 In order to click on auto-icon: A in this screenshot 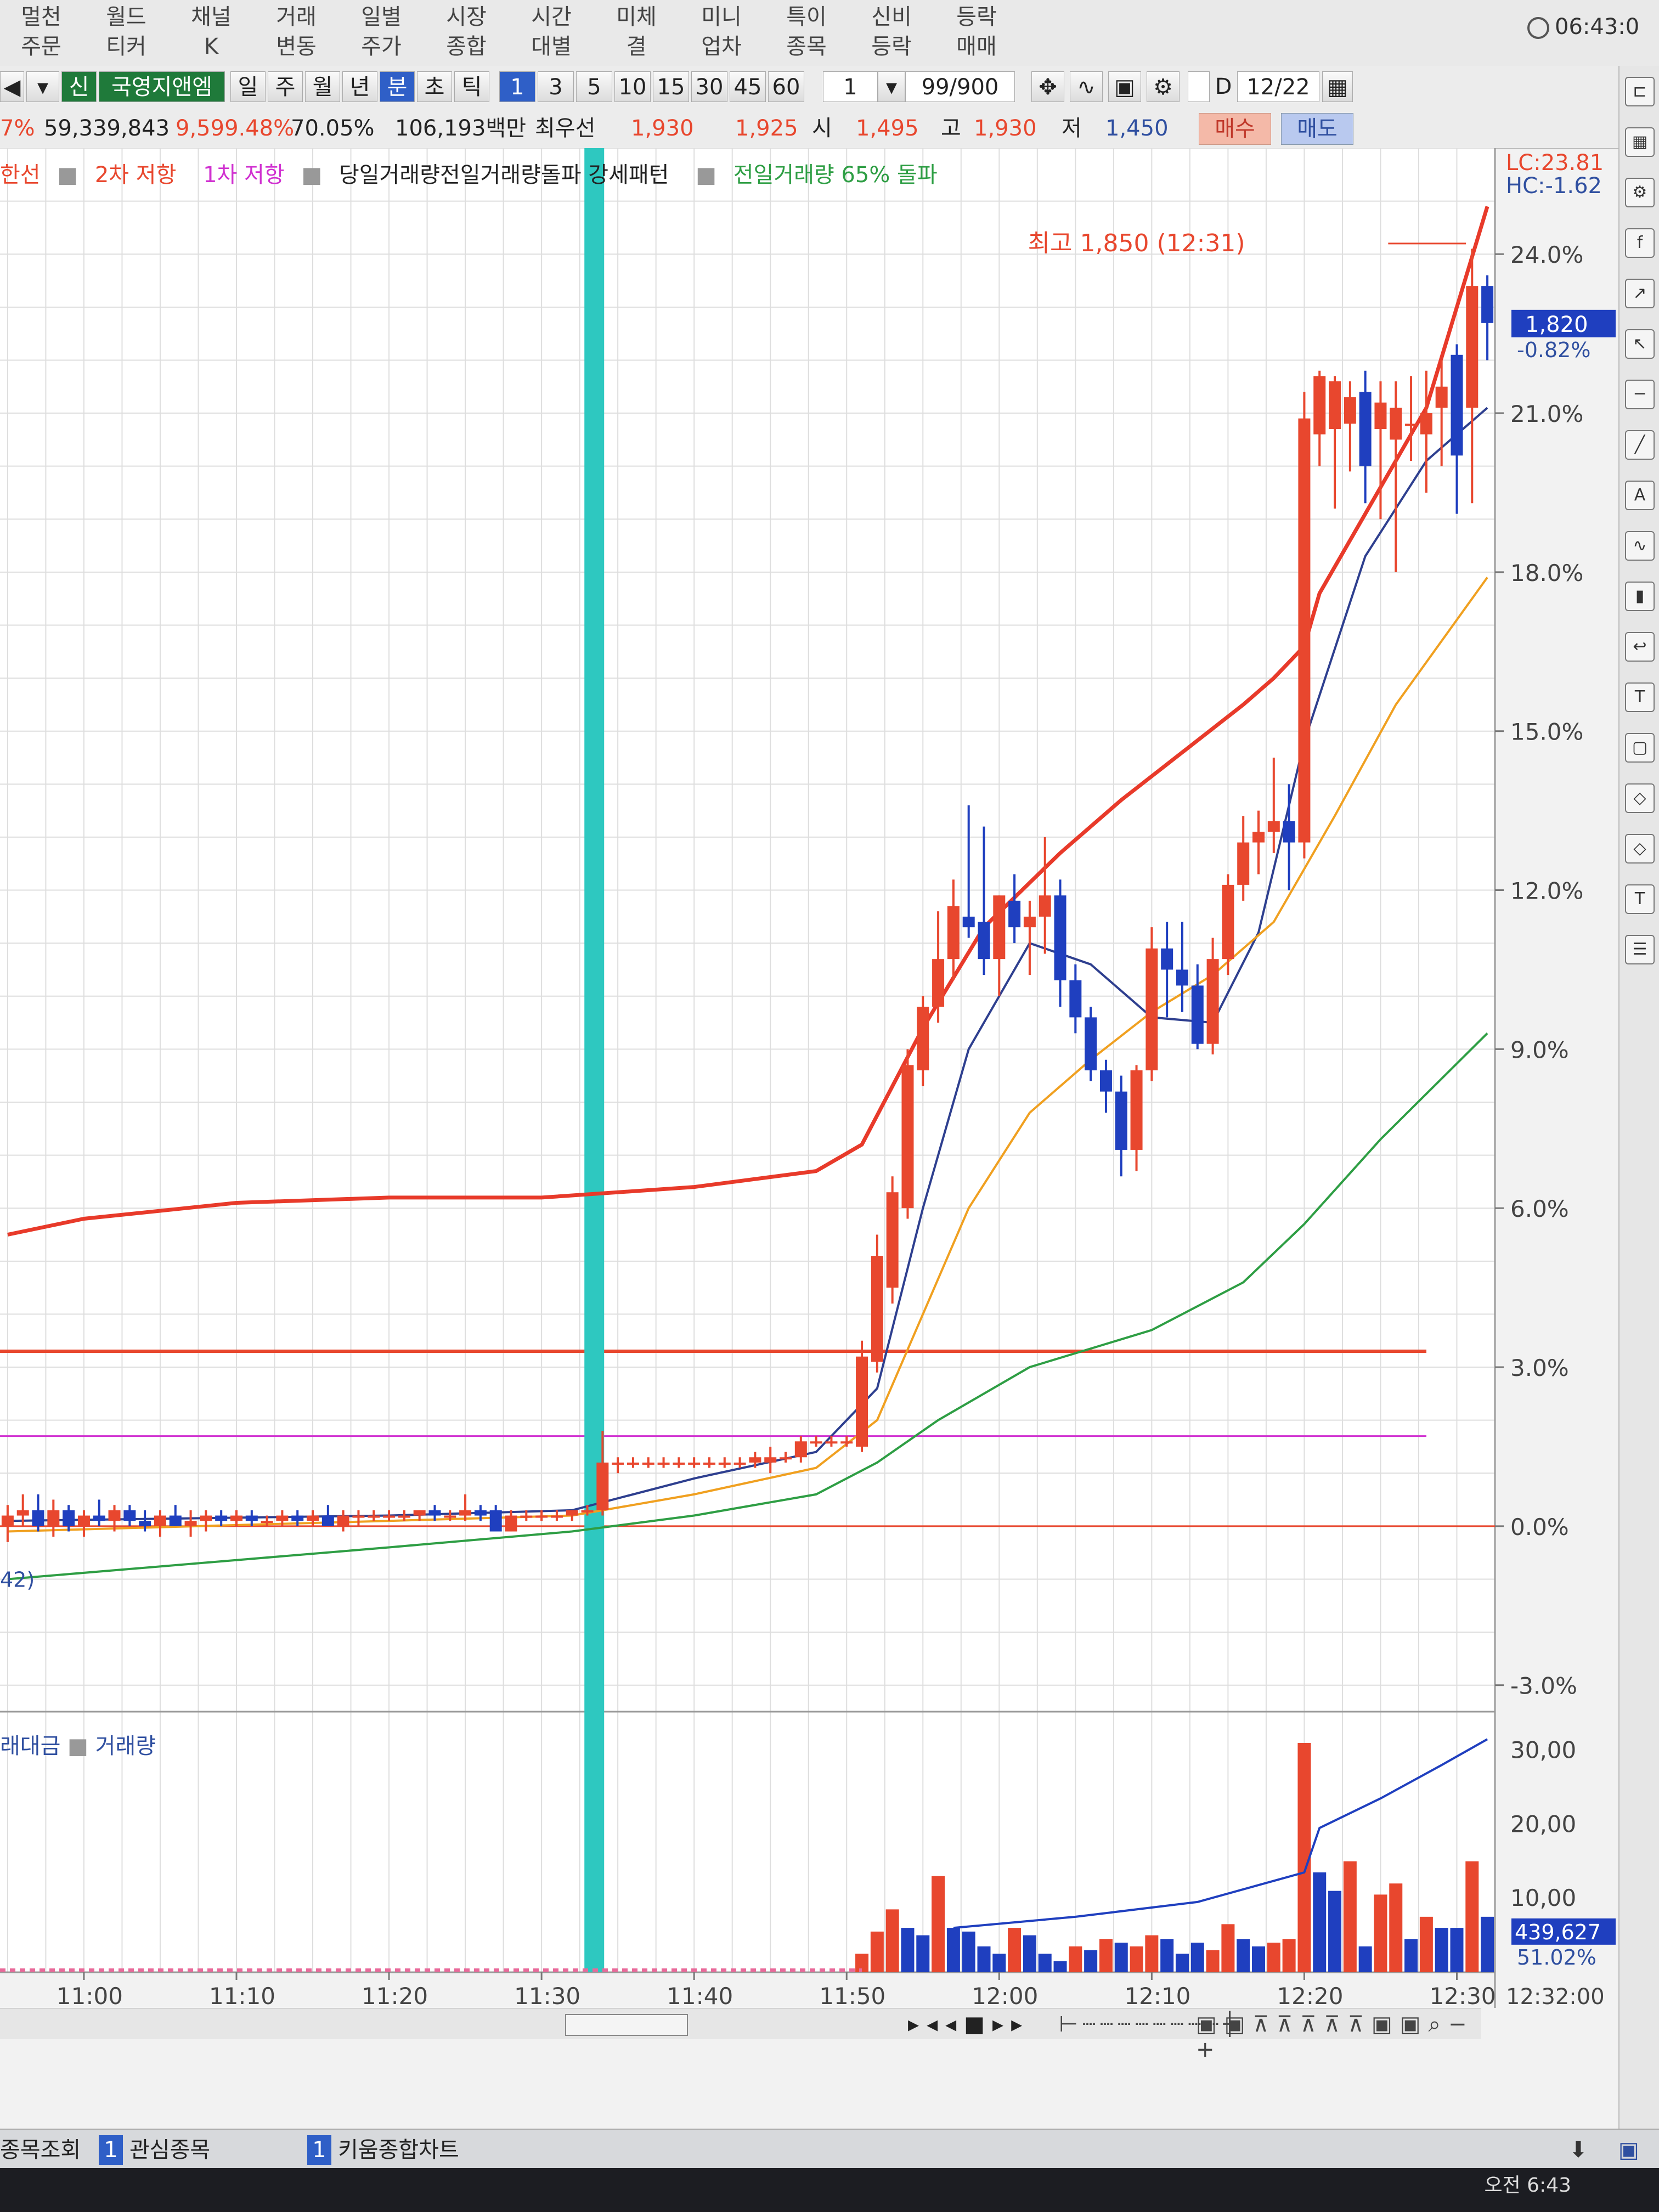, I will do `click(1640, 496)`.